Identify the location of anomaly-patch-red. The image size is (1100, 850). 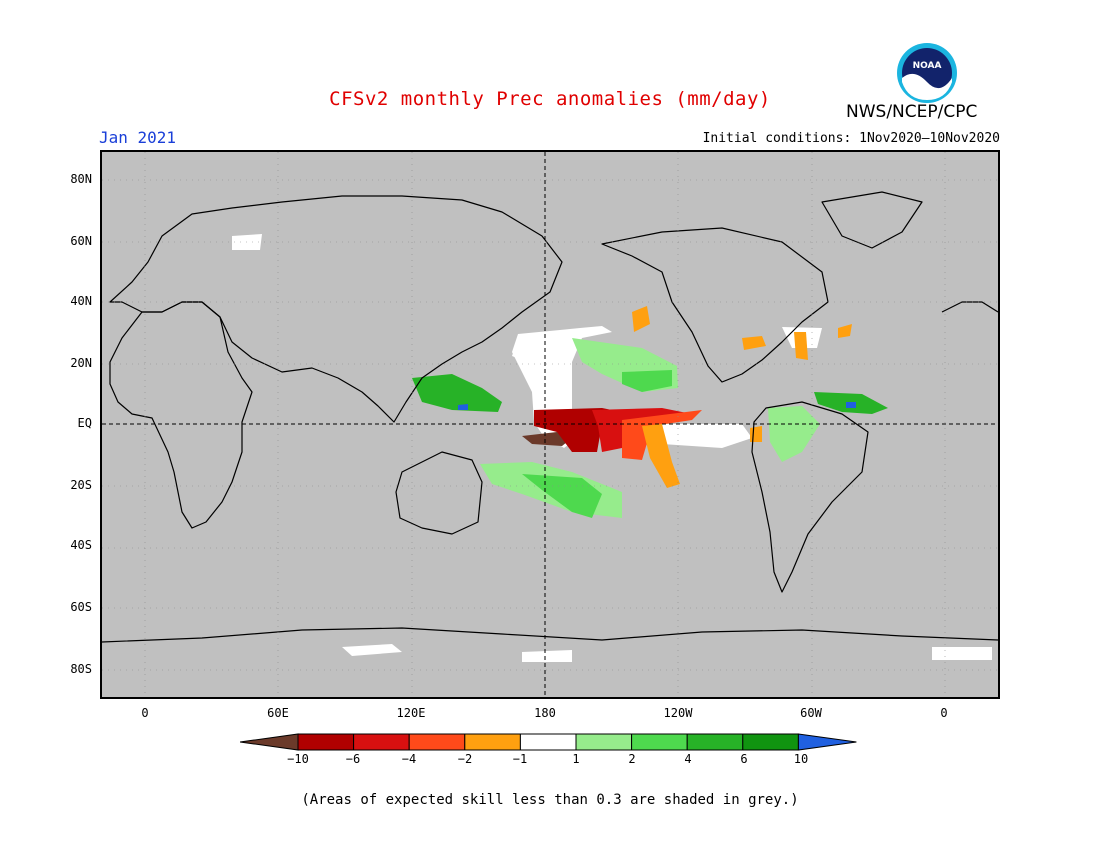
(642, 430).